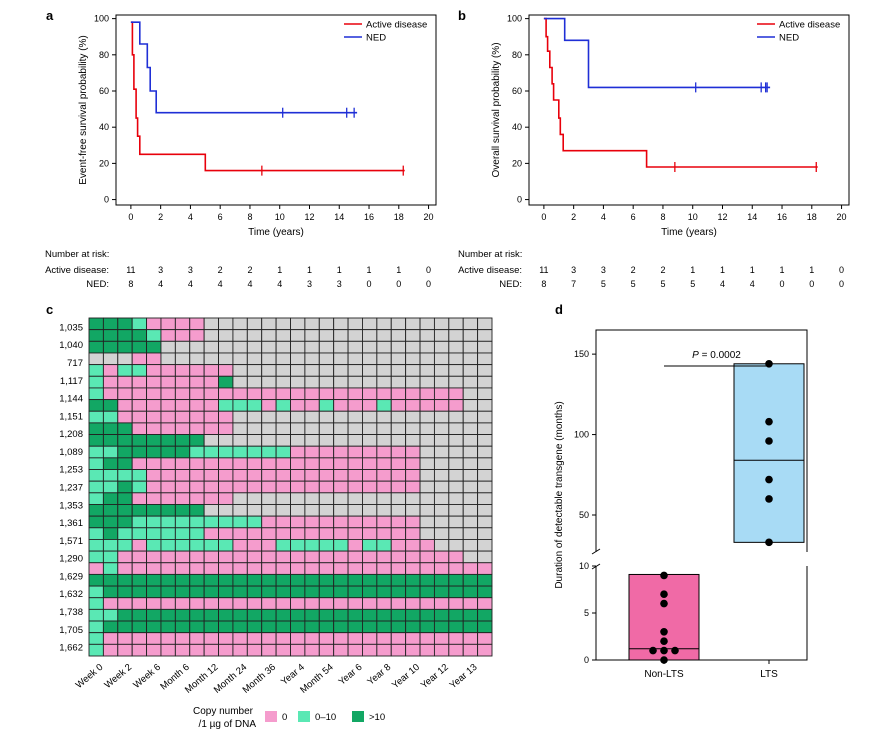 This screenshot has height=741, width=881. Describe the element at coordinates (71, 416) in the screenshot. I see `heatmap-row-label: 1,151` at that location.